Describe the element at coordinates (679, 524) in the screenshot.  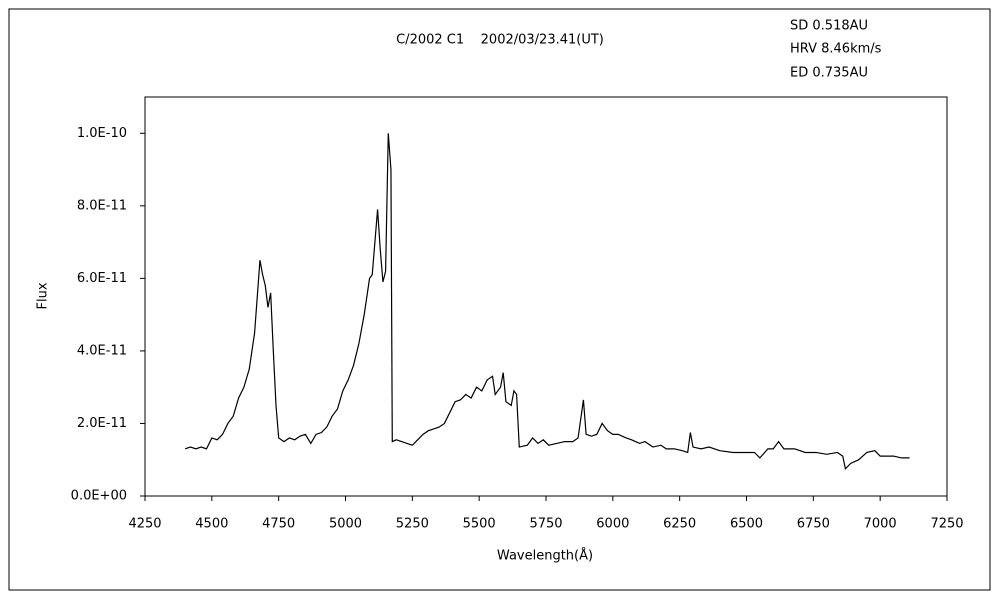
I see `x-tick-label: 6250` at that location.